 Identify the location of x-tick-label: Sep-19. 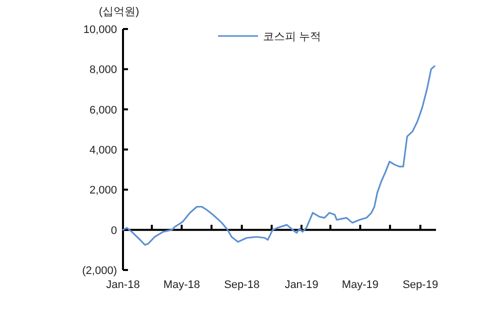
(420, 285).